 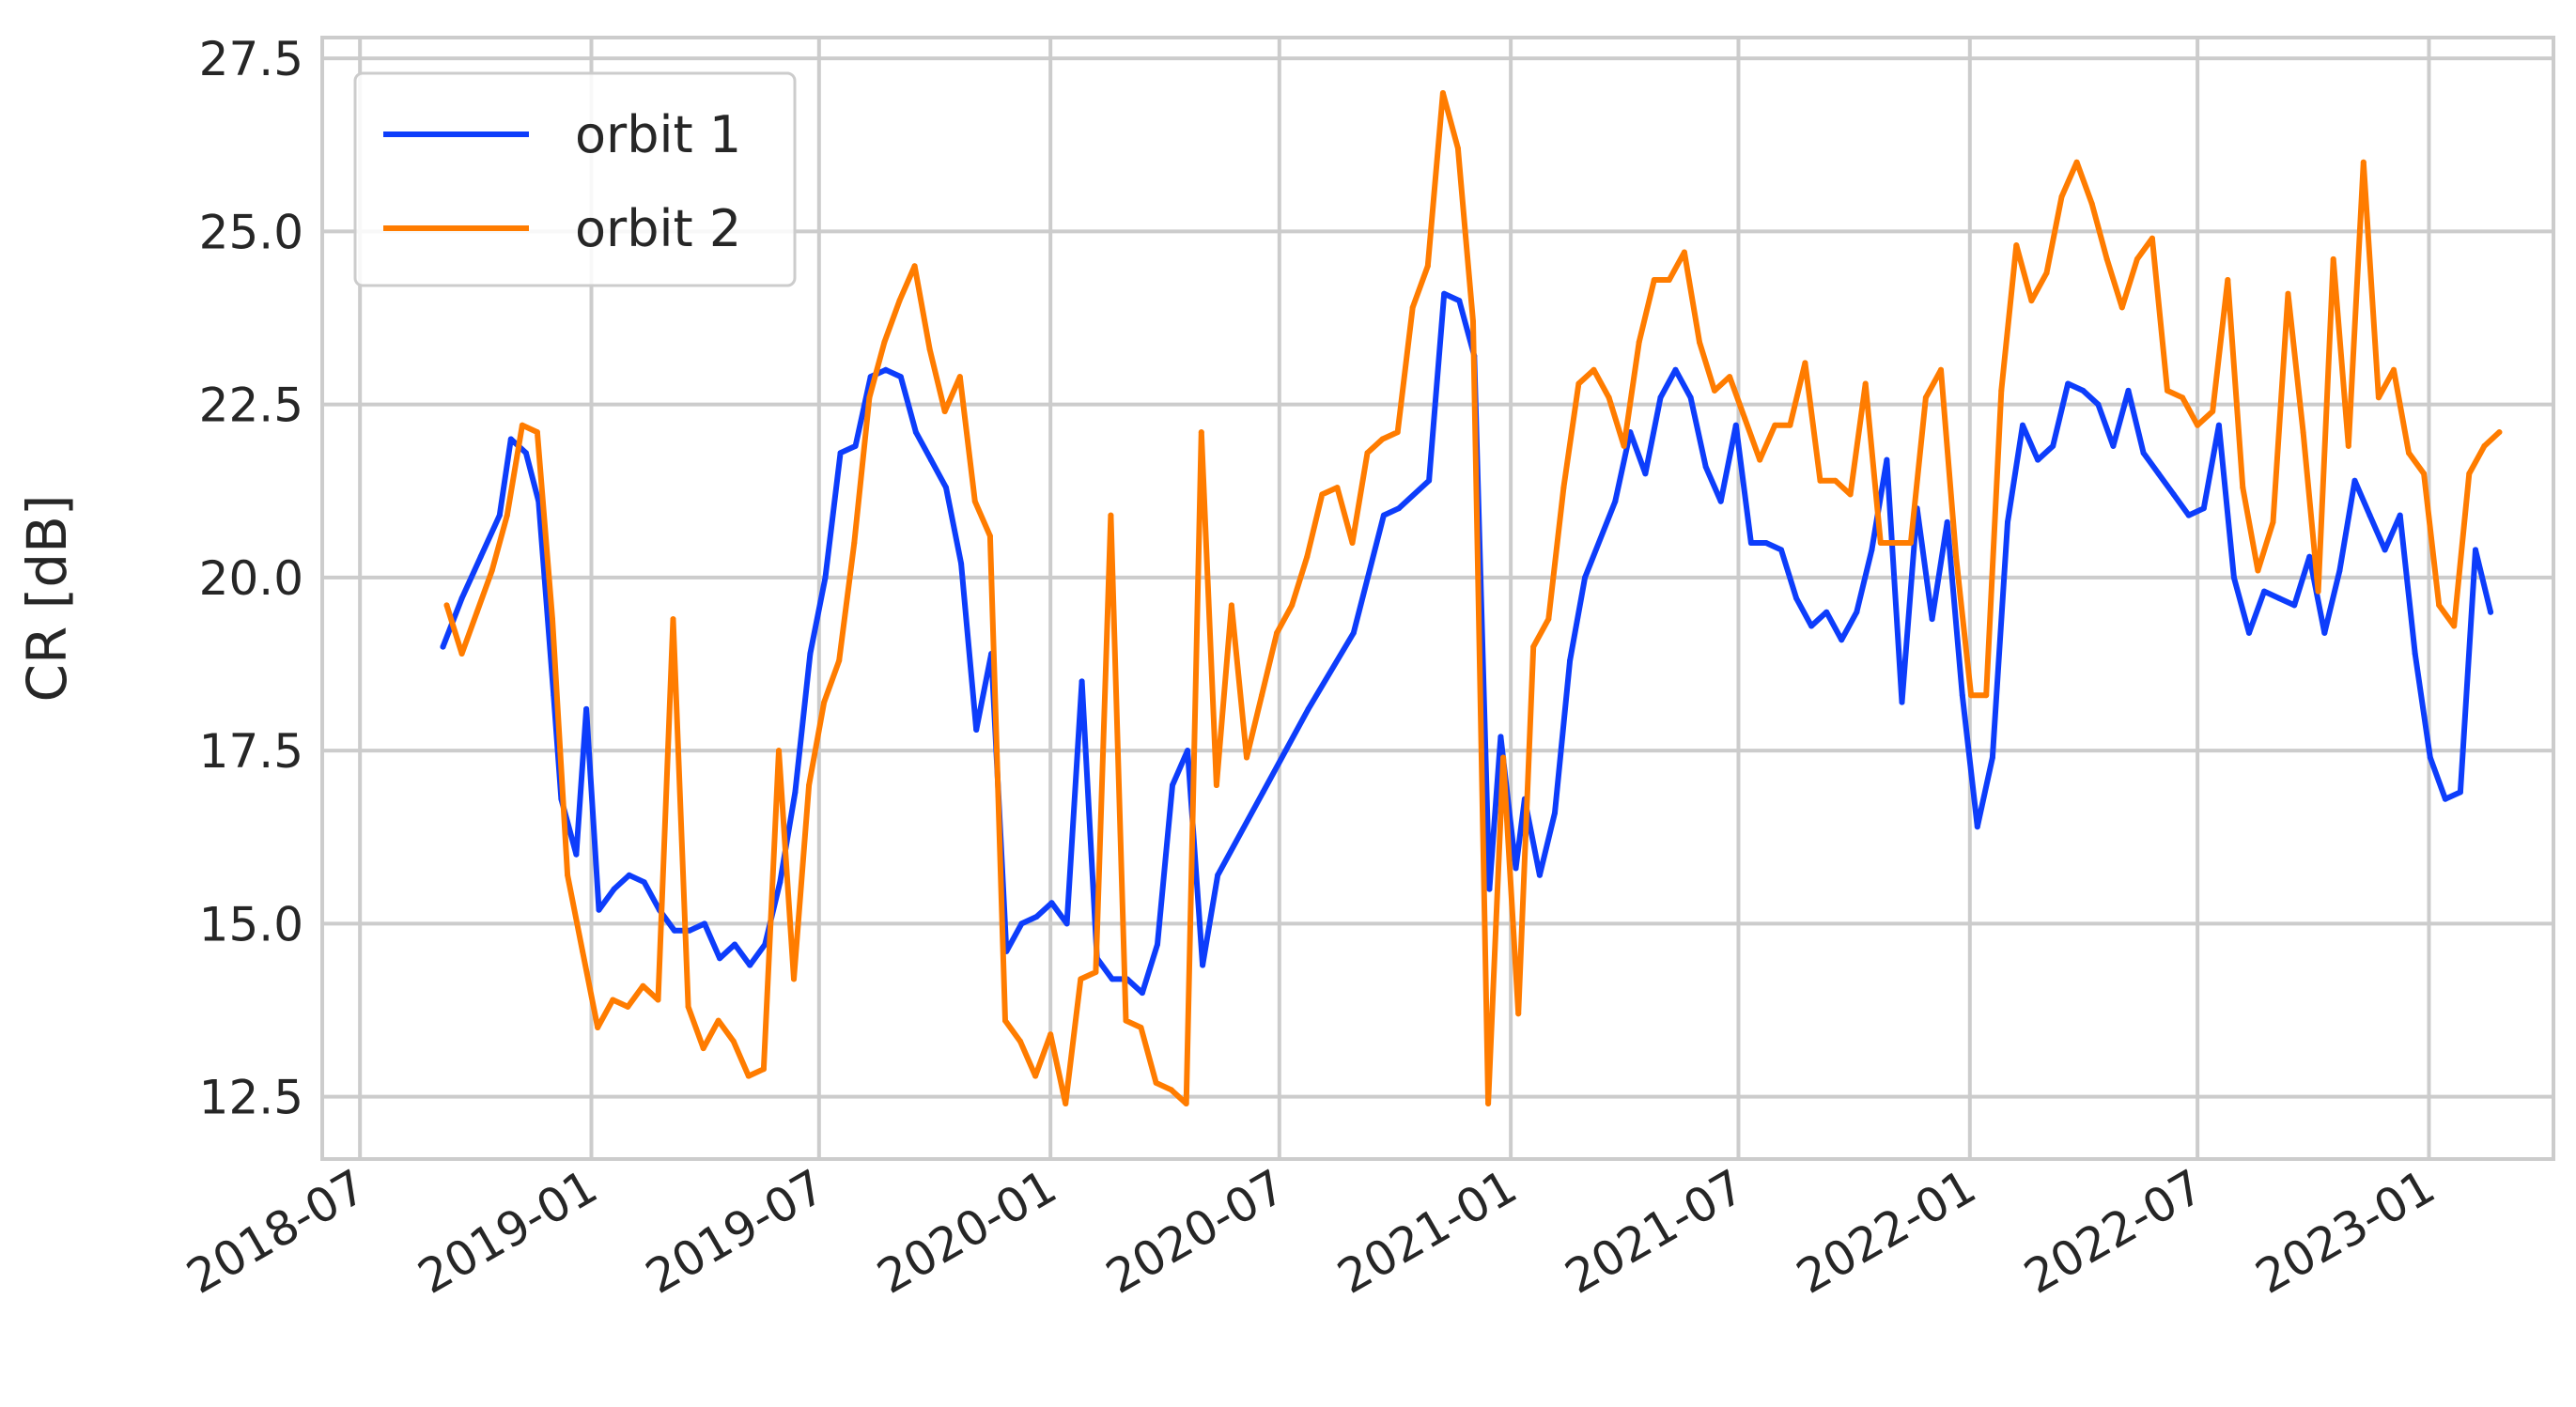 What do you see at coordinates (251, 751) in the screenshot?
I see `y-tick-label: 17.5` at bounding box center [251, 751].